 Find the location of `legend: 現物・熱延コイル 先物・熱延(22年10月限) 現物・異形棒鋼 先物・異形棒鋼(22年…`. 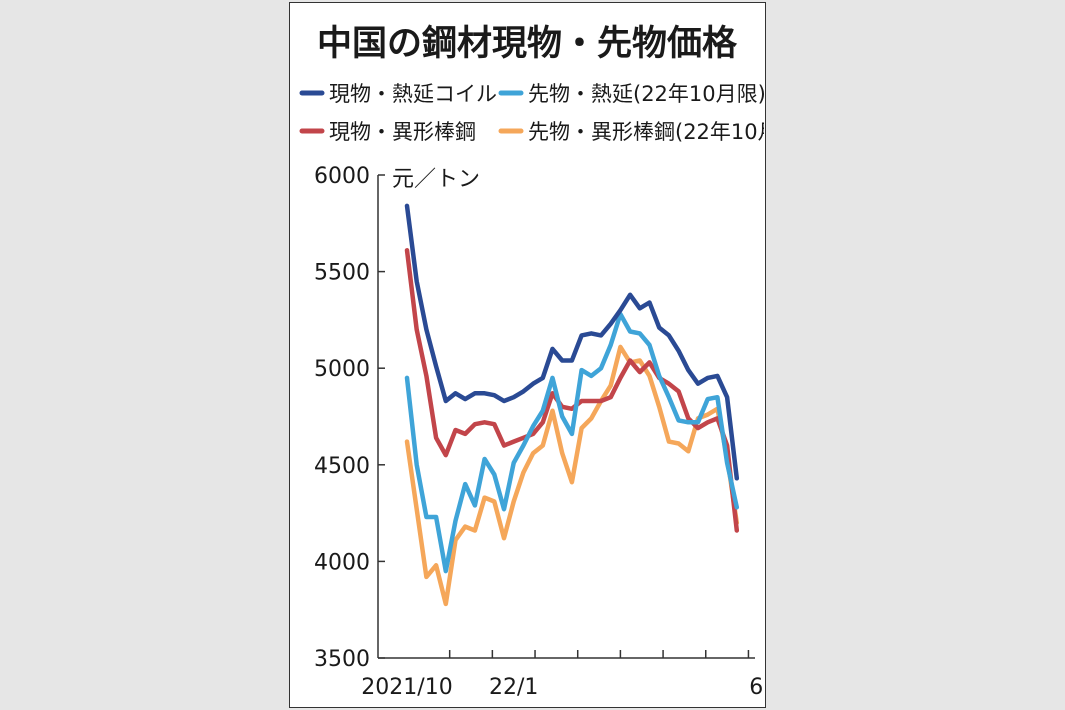

legend: 現物・熱延コイル 先物・熱延(22年10月限) 現物・異形棒鋼 先物・異形棒鋼(22年… is located at coordinates (531, 113).